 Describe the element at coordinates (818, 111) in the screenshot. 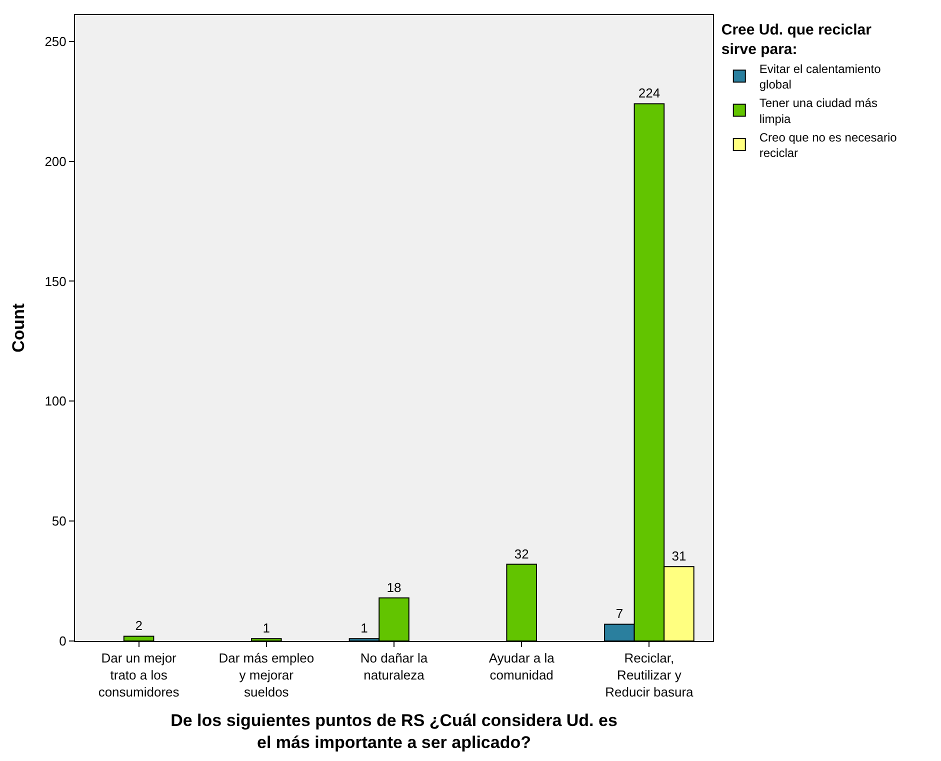

I see `legend-label: Tener una ciudad más limpia` at that location.